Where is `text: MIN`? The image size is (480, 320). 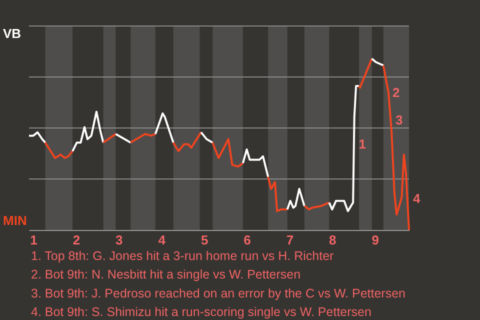 text: MIN is located at coordinates (15, 220).